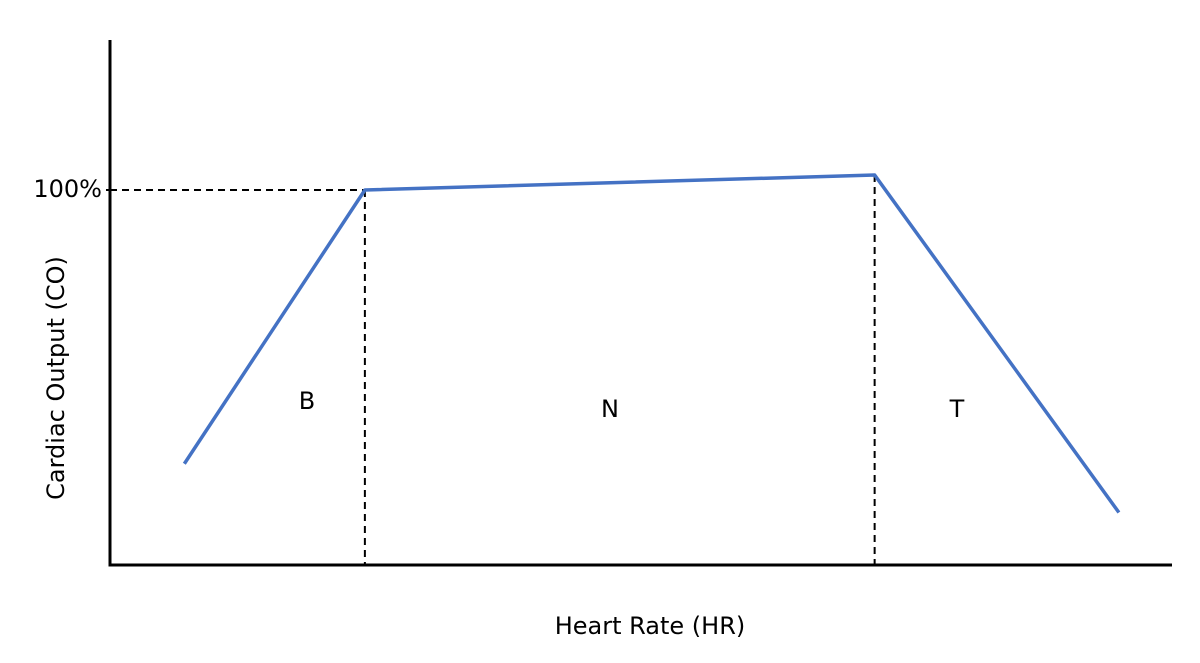 The height and width of the screenshot is (663, 1200). I want to click on y-axis-label: Cardiac Output (CO), so click(56, 378).